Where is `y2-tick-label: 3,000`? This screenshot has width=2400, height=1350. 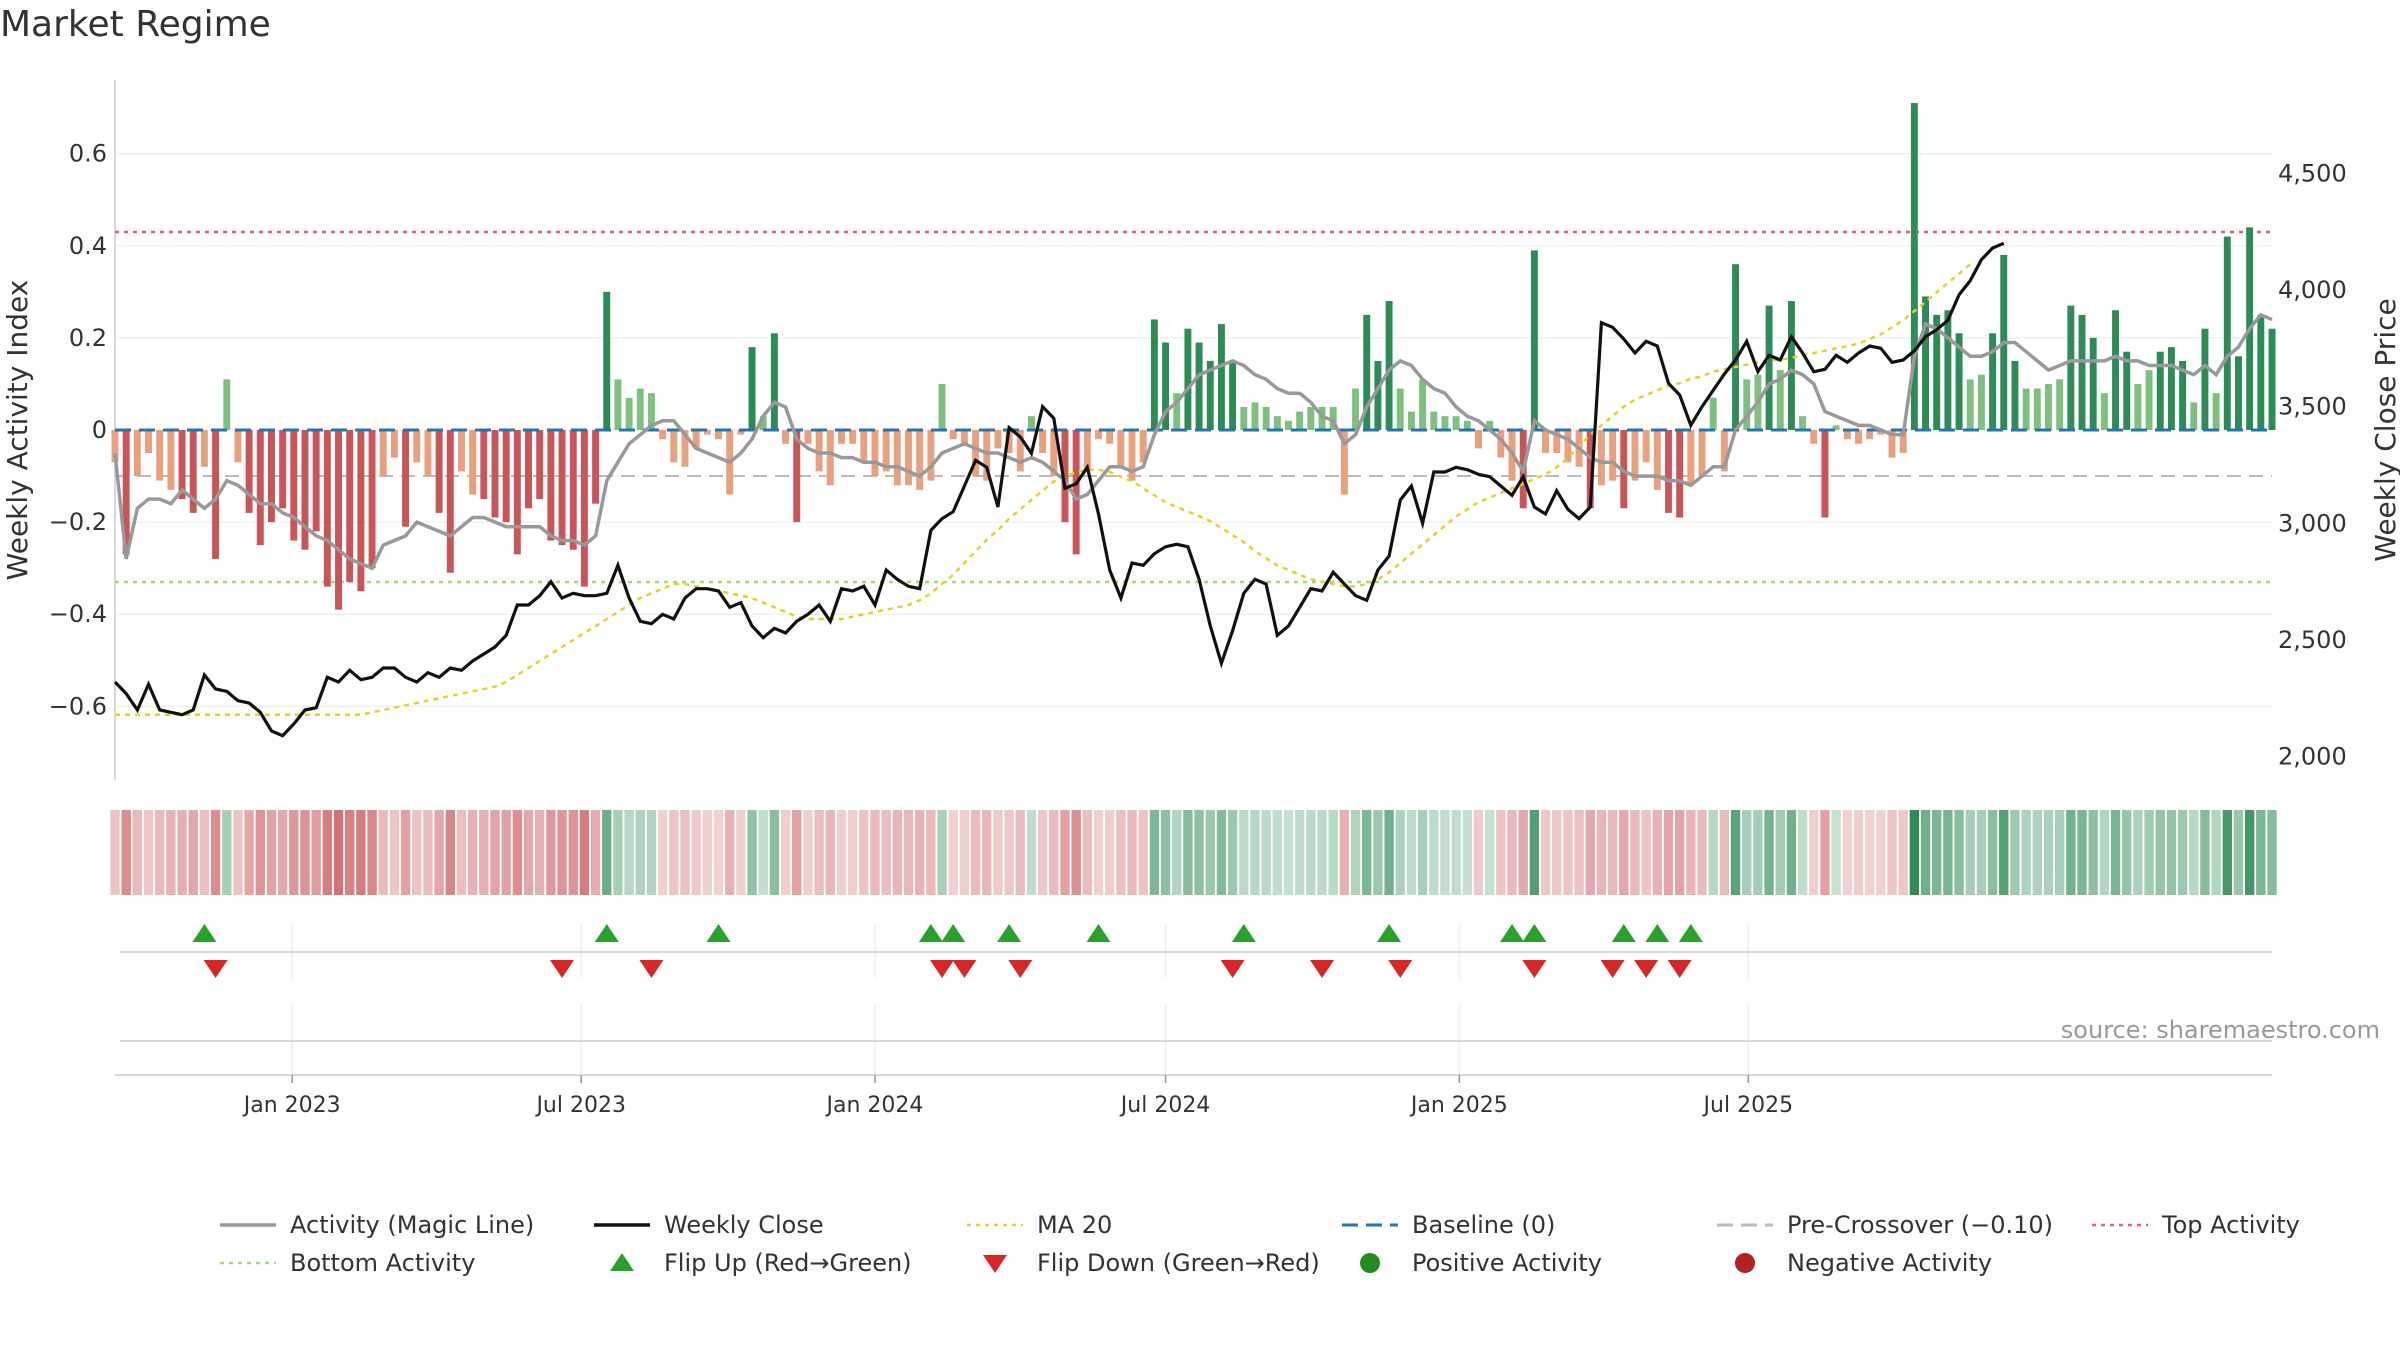 y2-tick-label: 3,000 is located at coordinates (2312, 523).